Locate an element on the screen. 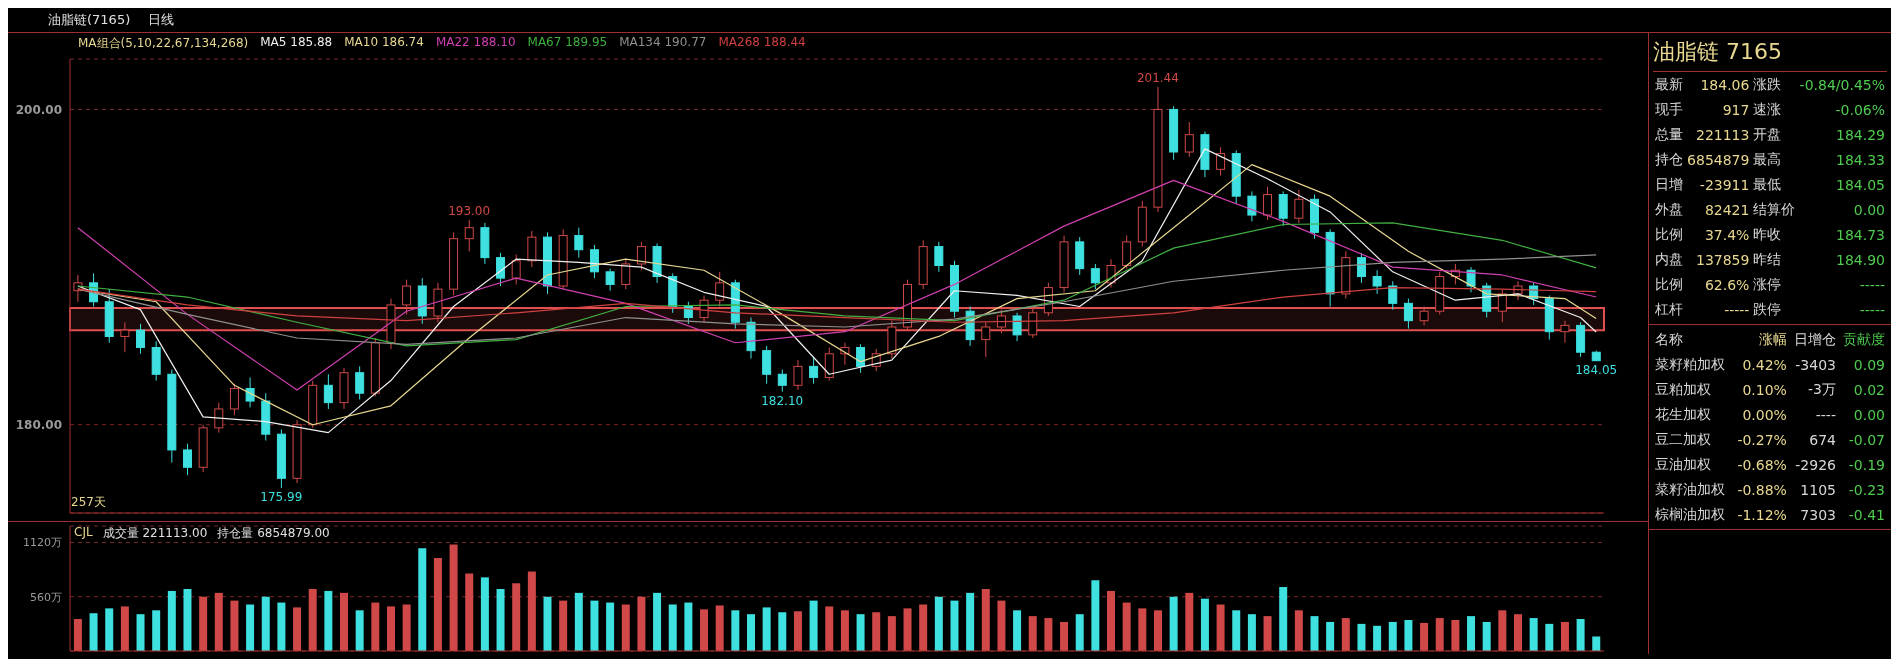  text: 0.09 is located at coordinates (1869, 365).